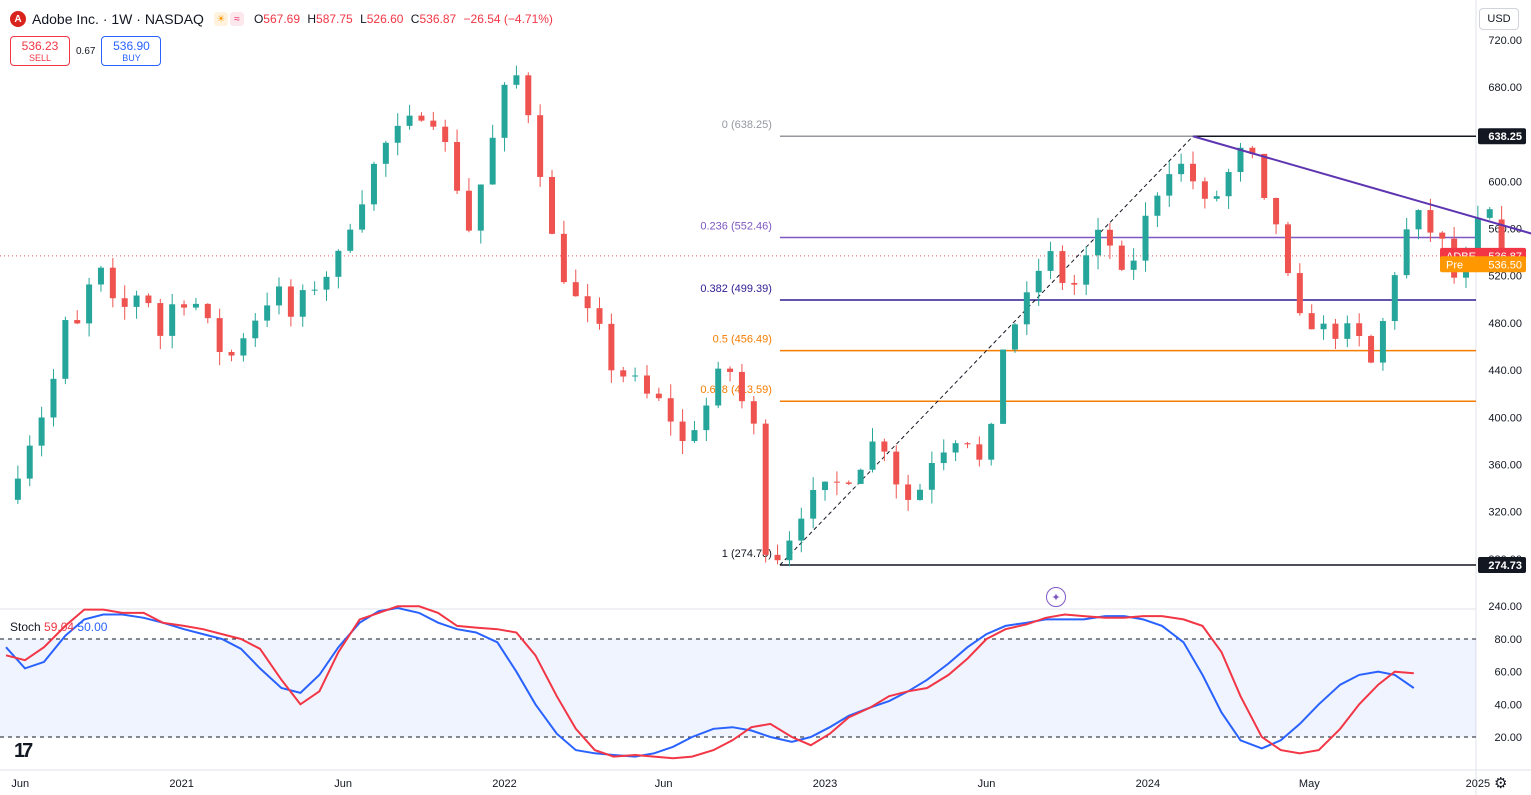 This screenshot has height=795, width=1531. Describe the element at coordinates (118, 19) in the screenshot. I see `symbol-title: Adobe Inc. · 1W · NASDAQ` at that location.